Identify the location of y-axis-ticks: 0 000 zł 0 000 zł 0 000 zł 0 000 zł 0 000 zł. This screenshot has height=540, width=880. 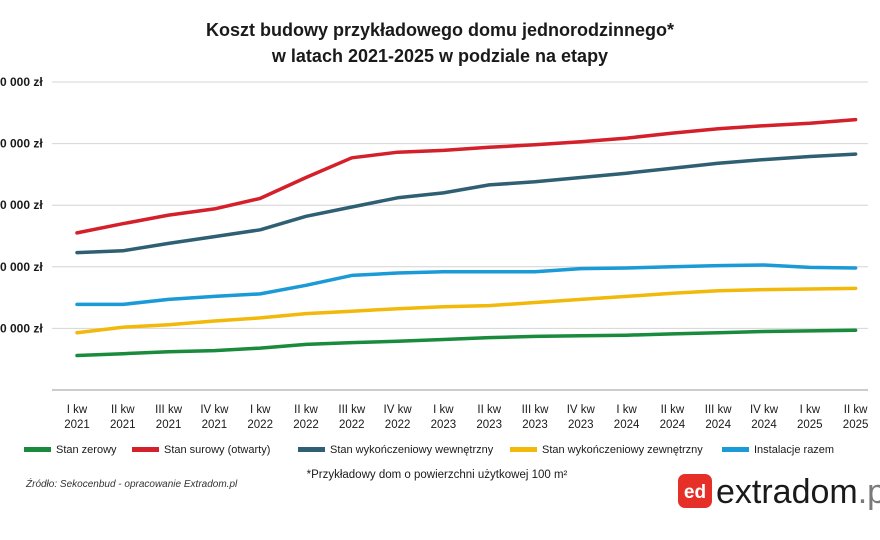
(21, 205).